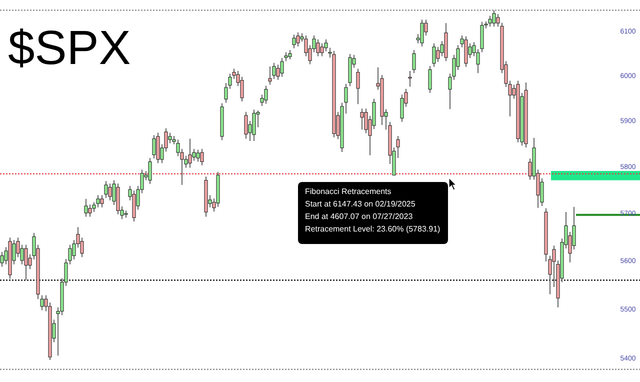 This screenshot has height=382, width=640. Describe the element at coordinates (373, 229) in the screenshot. I see `annotation: Retracement Level: 23.60% (5783.91)` at that location.